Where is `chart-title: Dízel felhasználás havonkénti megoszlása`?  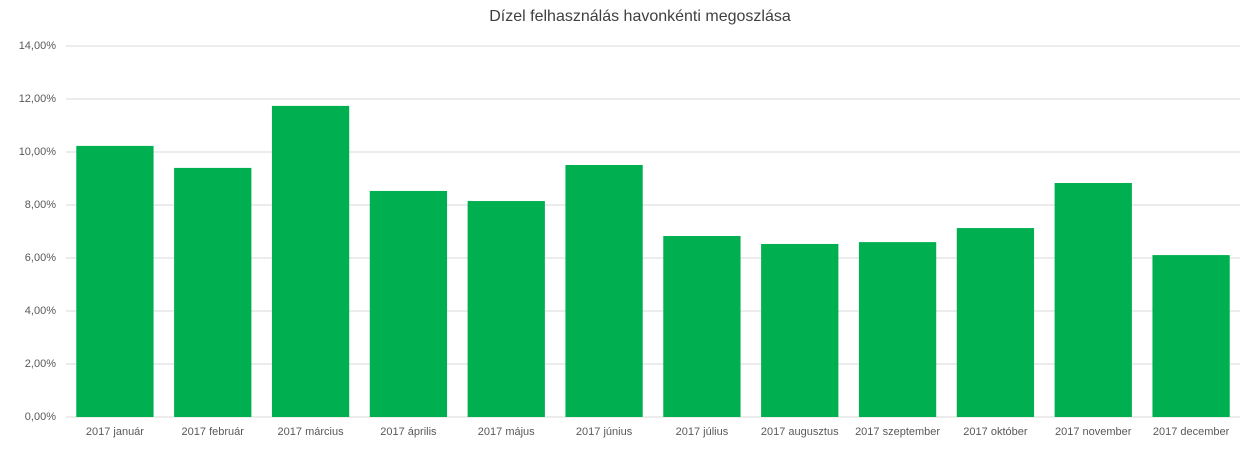
chart-title: Dízel felhasználás havonkénti megoszlása is located at coordinates (640, 16).